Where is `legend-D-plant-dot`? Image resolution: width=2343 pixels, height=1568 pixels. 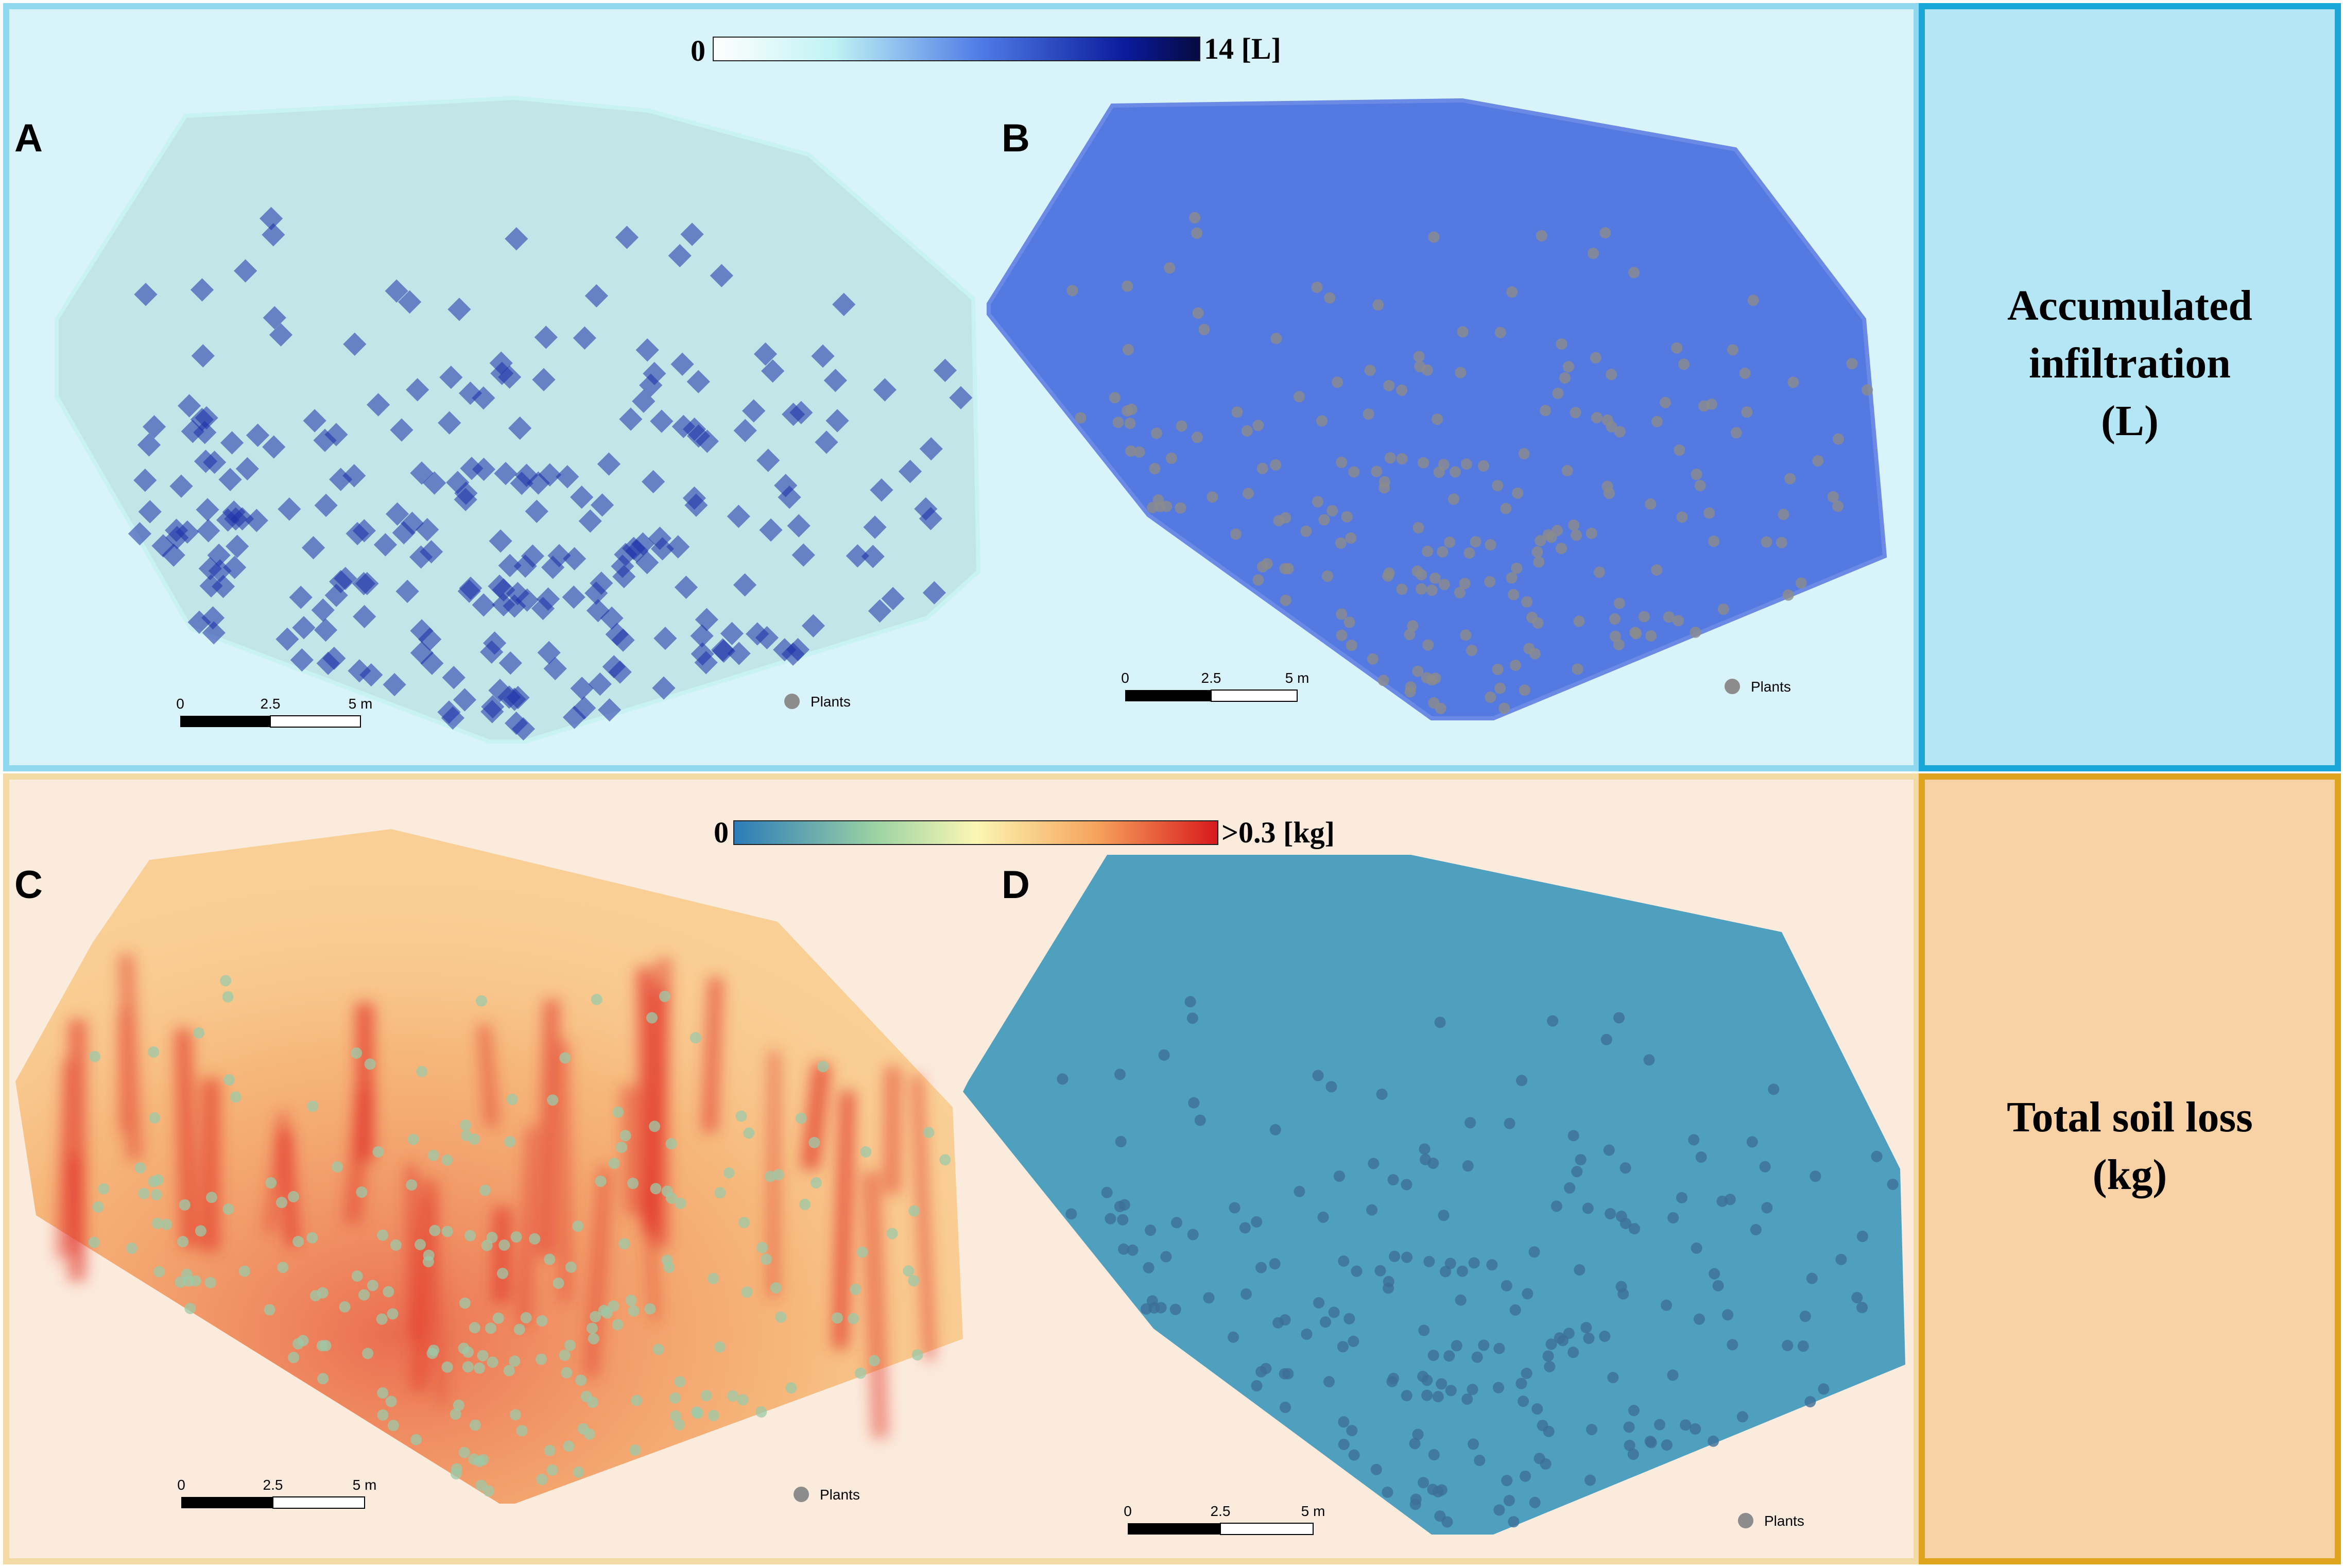
legend-D-plant-dot is located at coordinates (1745, 1520).